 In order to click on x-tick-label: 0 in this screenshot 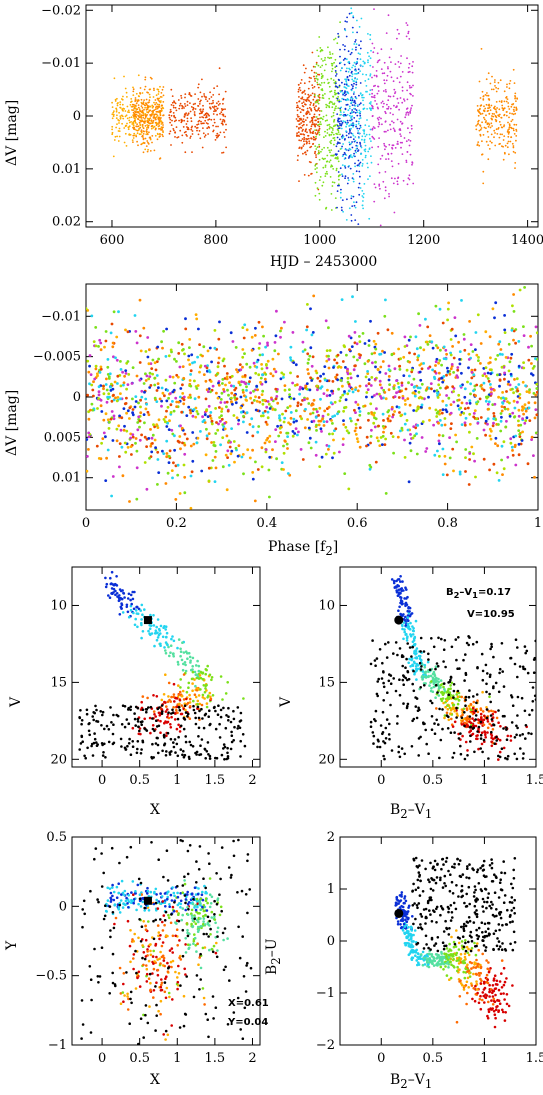, I will do `click(86, 523)`.